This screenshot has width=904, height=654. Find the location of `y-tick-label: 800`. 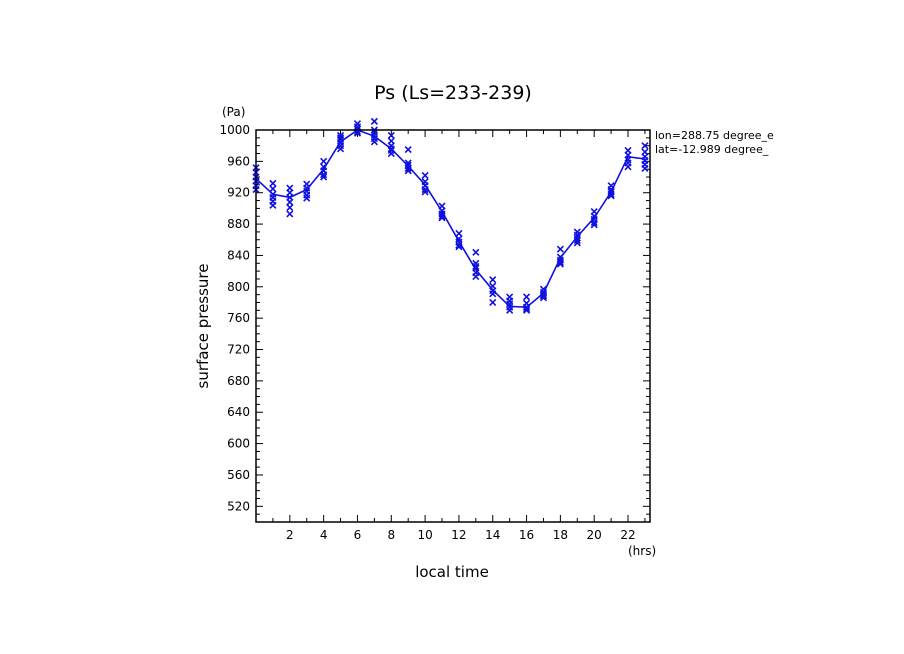

y-tick-label: 800 is located at coordinates (238, 287).